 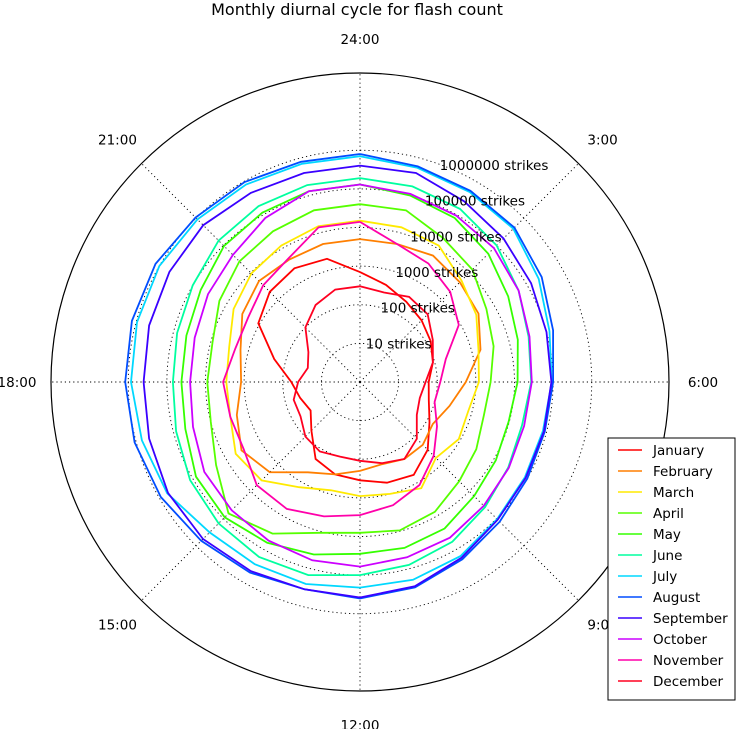 I want to click on theta-tick-label: 24:00, so click(x=360, y=40).